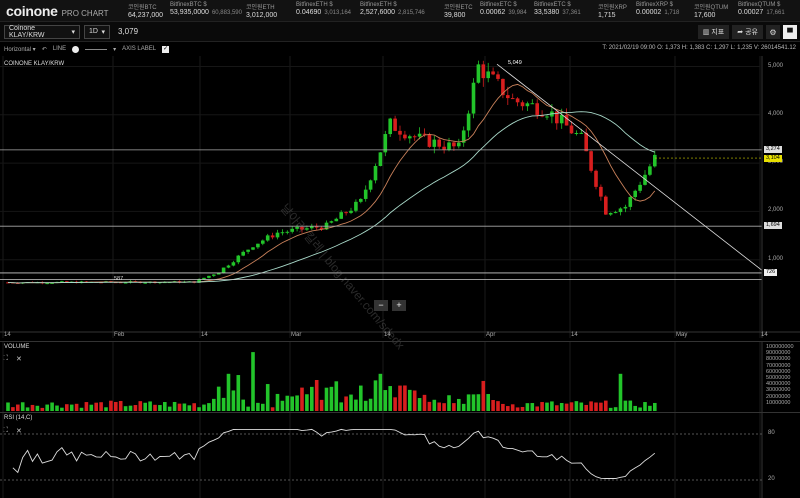 The width and height of the screenshot is (800, 498). What do you see at coordinates (498, 5) in the screenshot?
I see `ticker-name: BitfinexETC $` at bounding box center [498, 5].